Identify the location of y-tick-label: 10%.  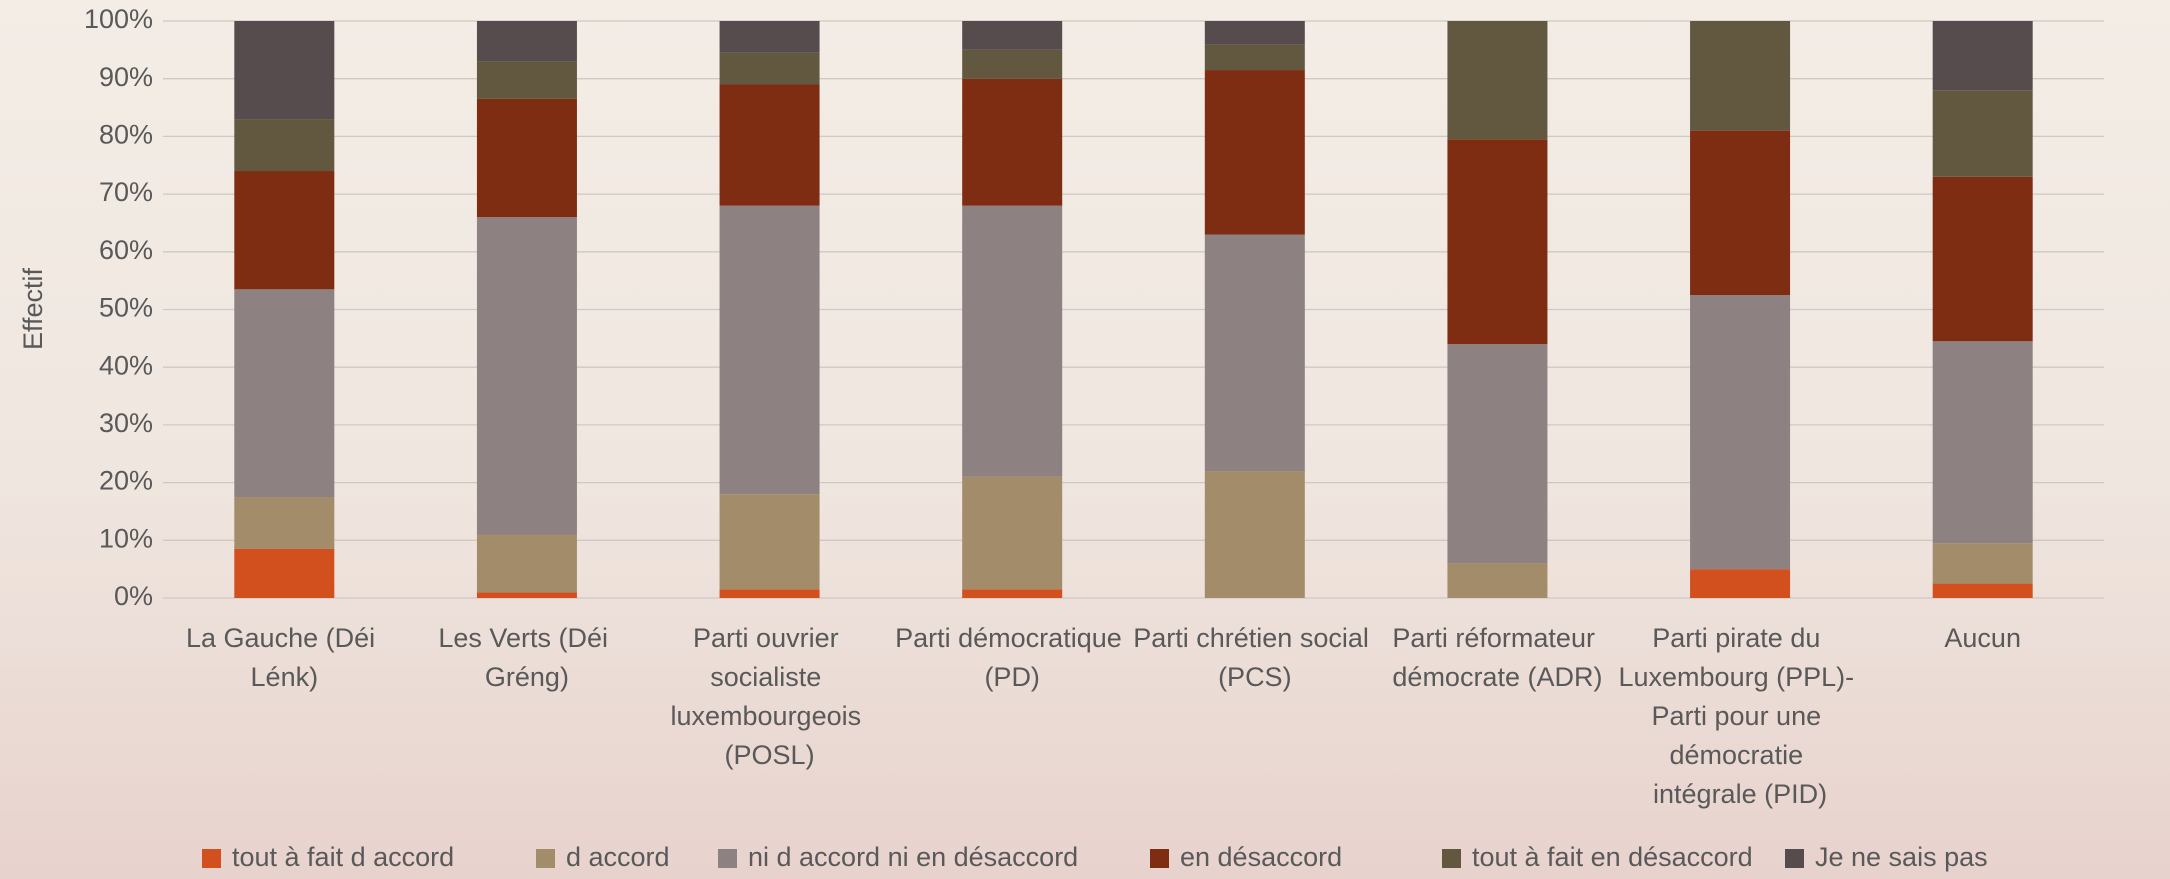
(126, 538).